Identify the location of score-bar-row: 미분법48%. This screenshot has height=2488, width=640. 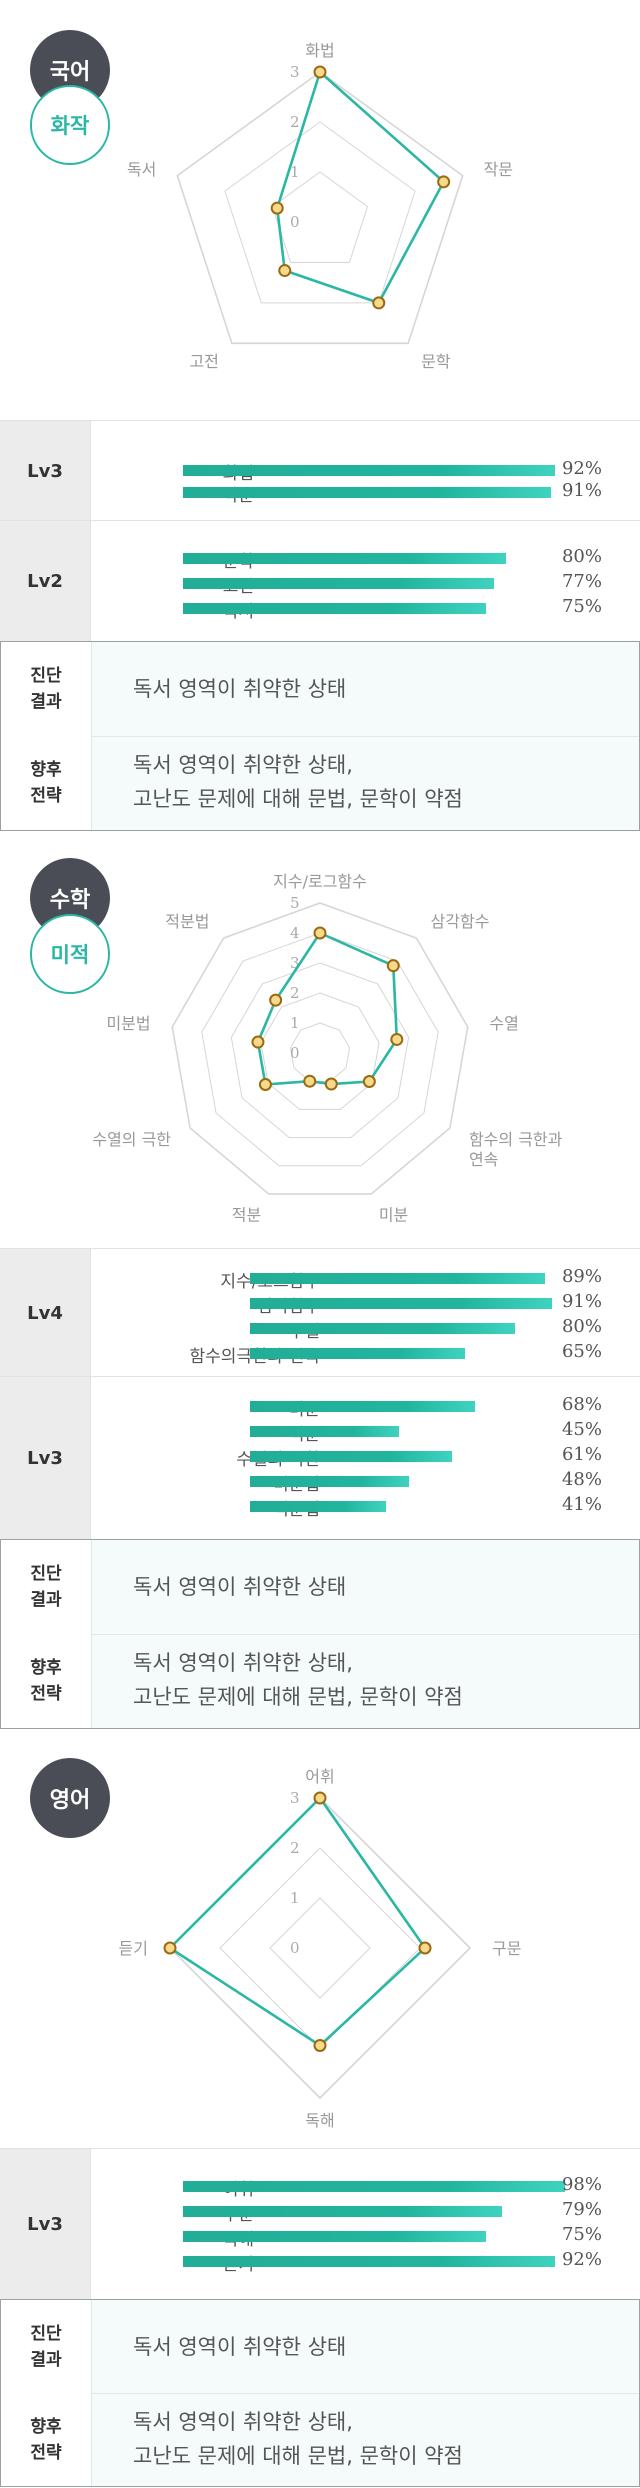
(365, 1481).